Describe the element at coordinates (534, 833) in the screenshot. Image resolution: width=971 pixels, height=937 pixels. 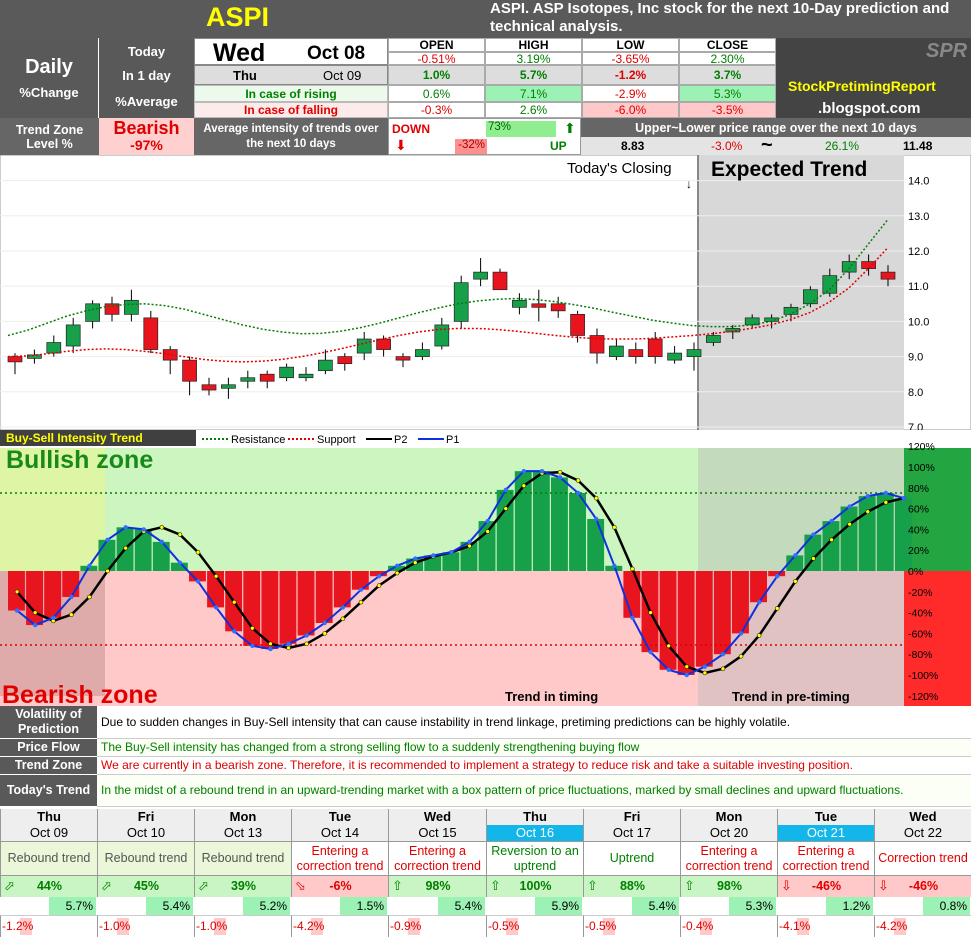
I see `forecast-date: Oct 16` at that location.